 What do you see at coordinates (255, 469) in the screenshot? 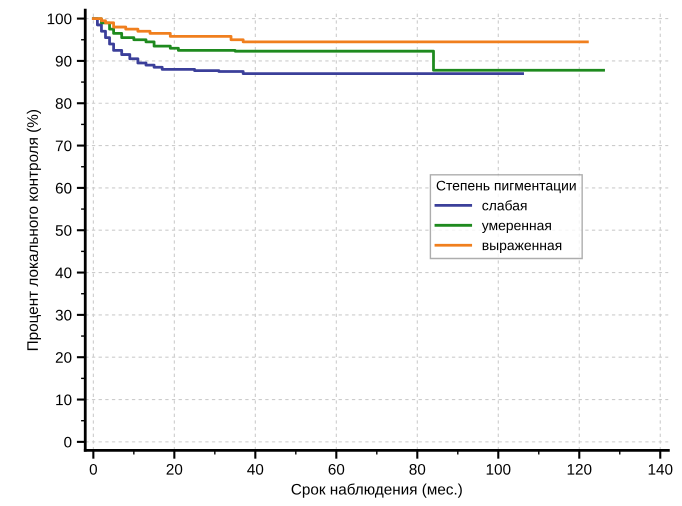
I see `x-tick-label: 40` at bounding box center [255, 469].